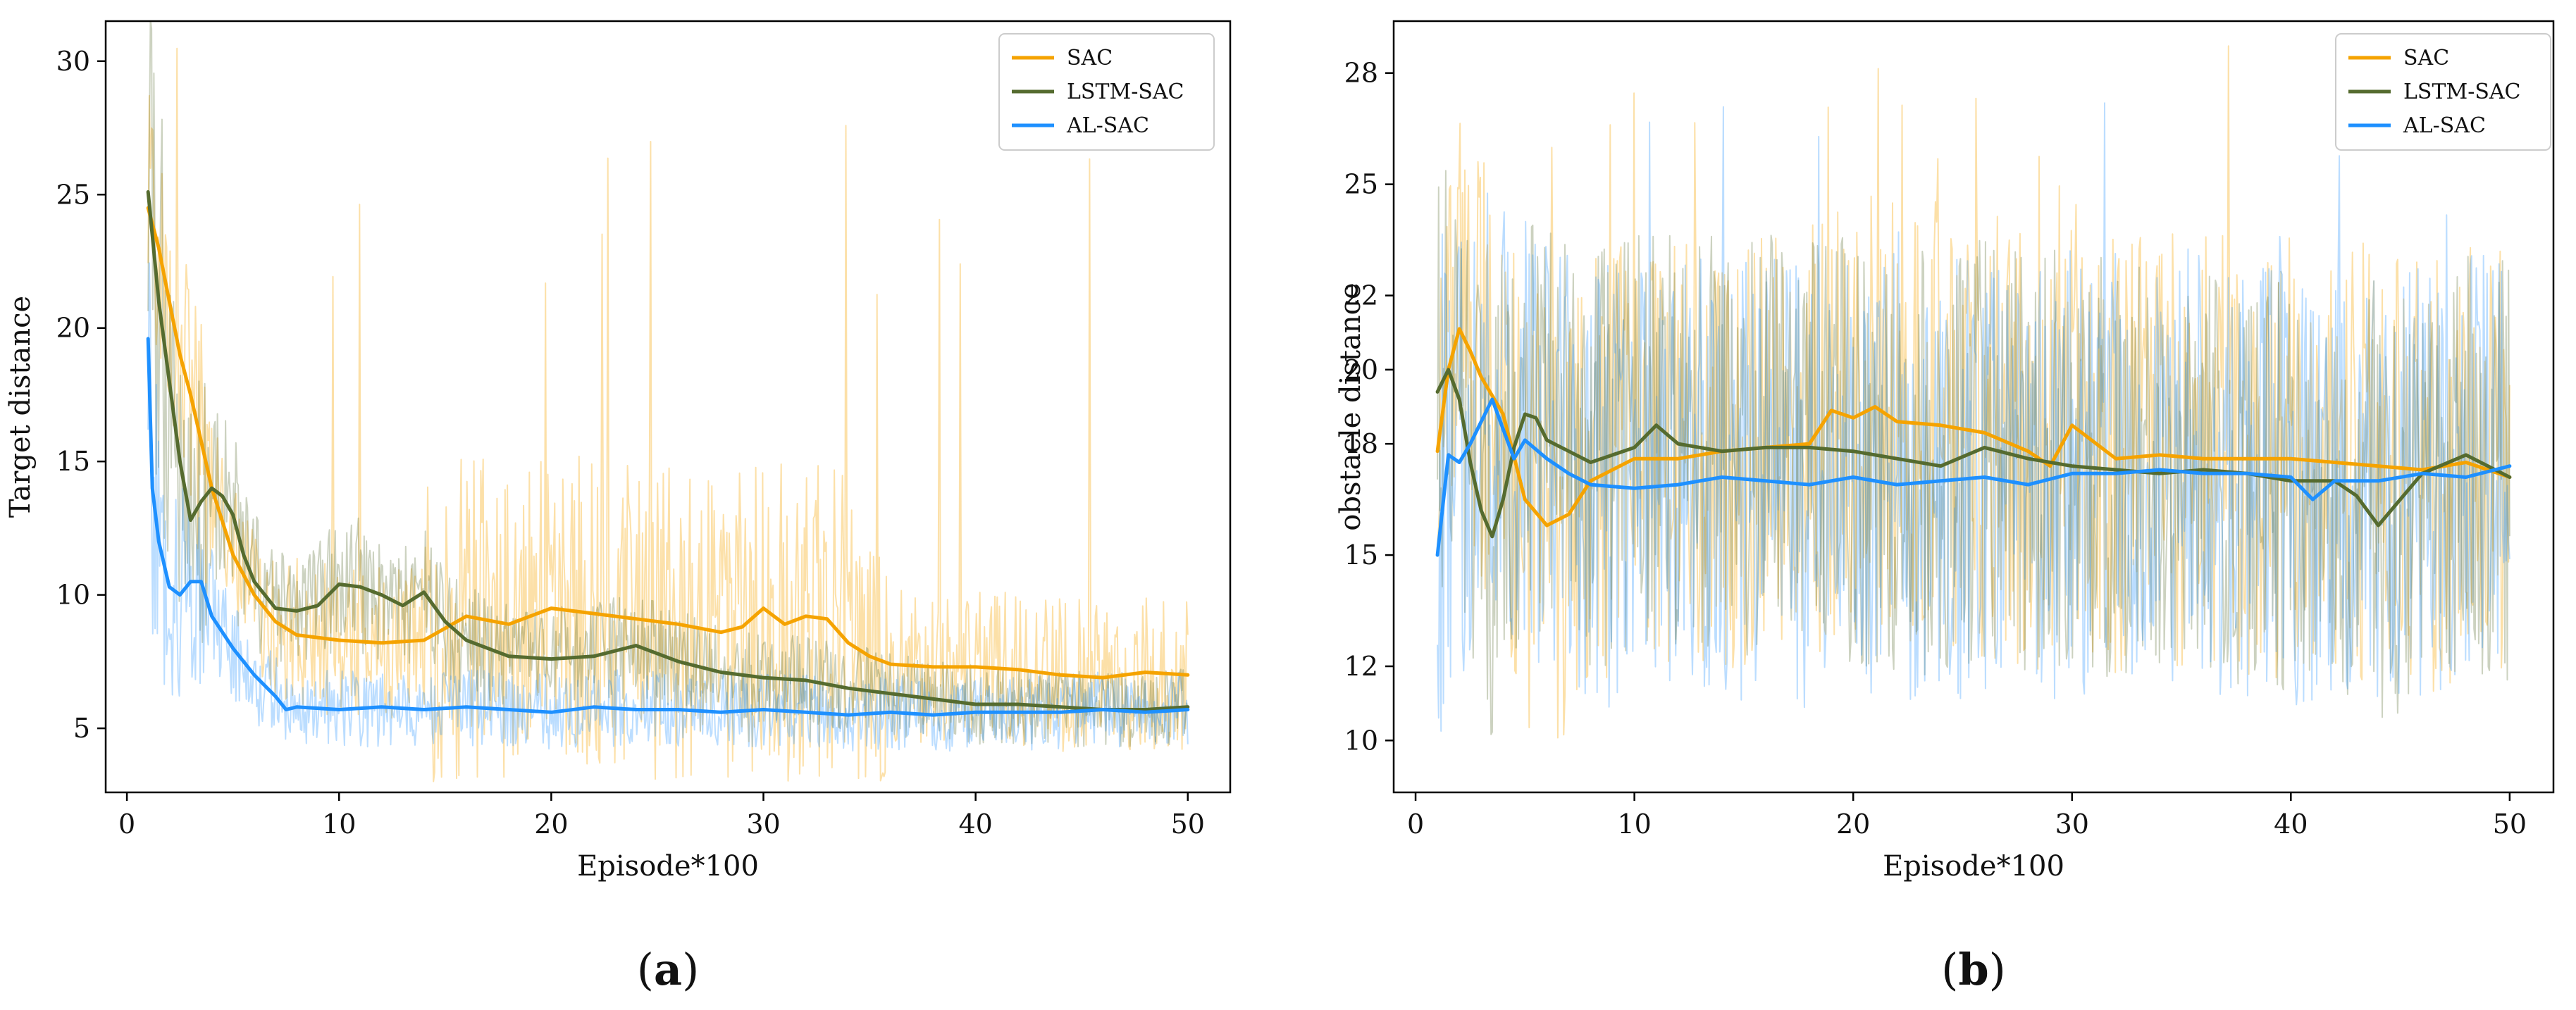 Image resolution: width=2576 pixels, height=1010 pixels. I want to click on y-axis-title: obstacle distance, so click(1351, 406).